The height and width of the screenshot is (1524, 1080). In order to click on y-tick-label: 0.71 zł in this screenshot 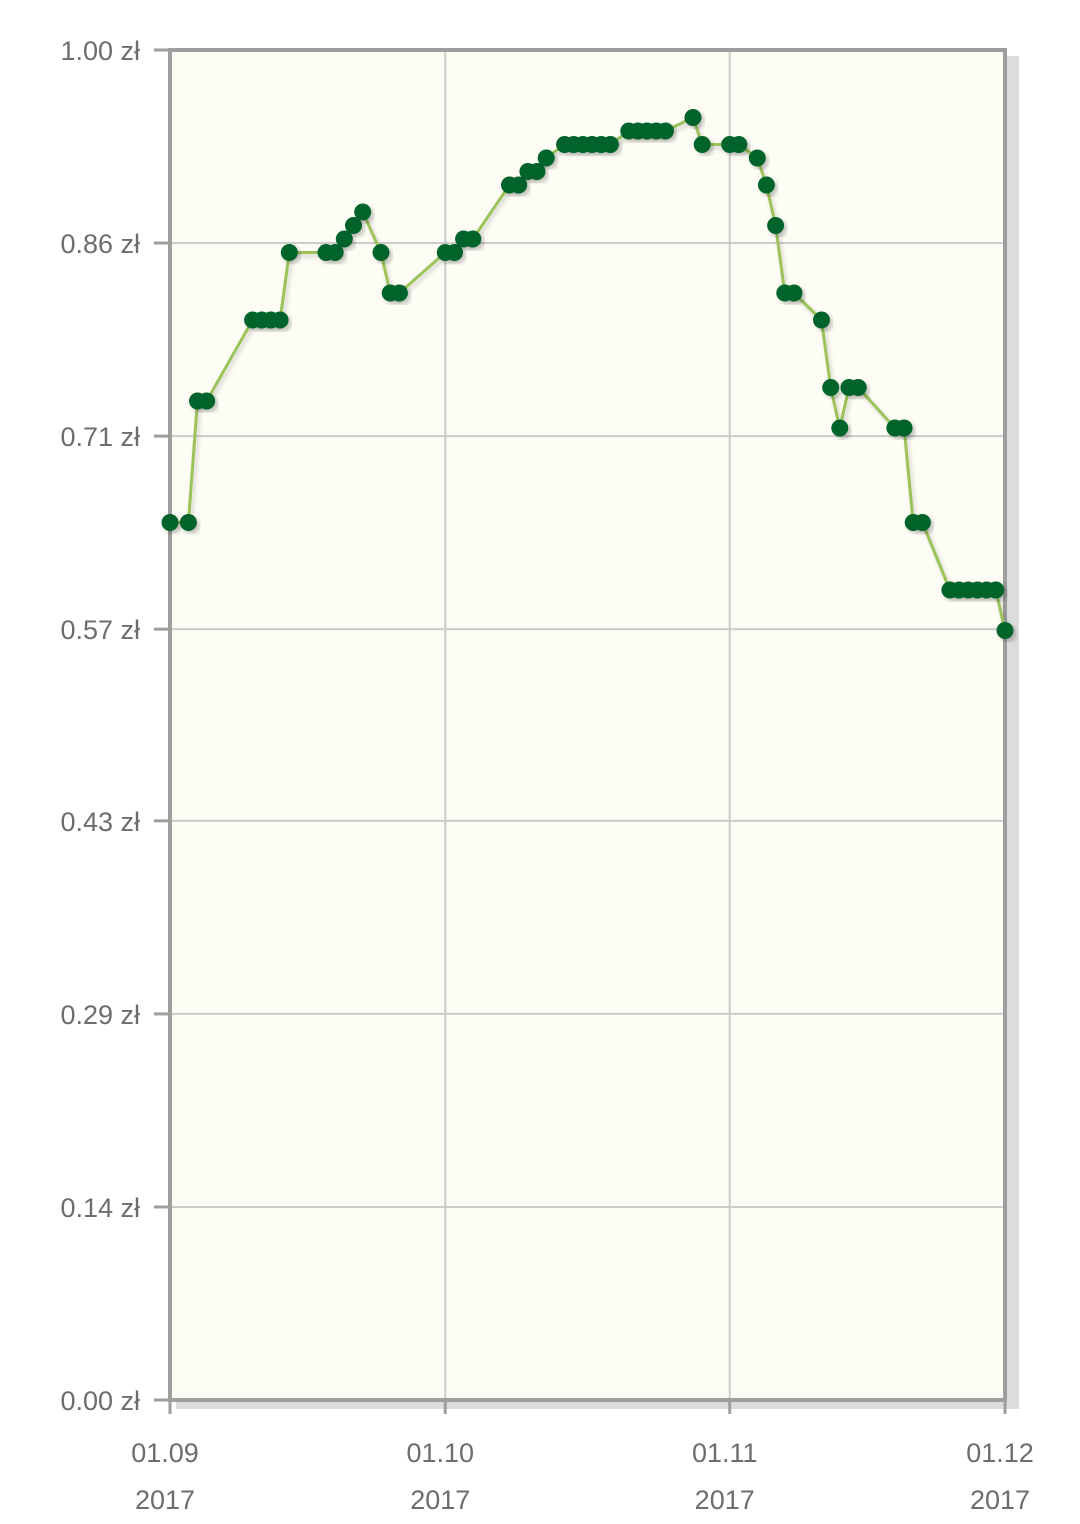, I will do `click(100, 437)`.